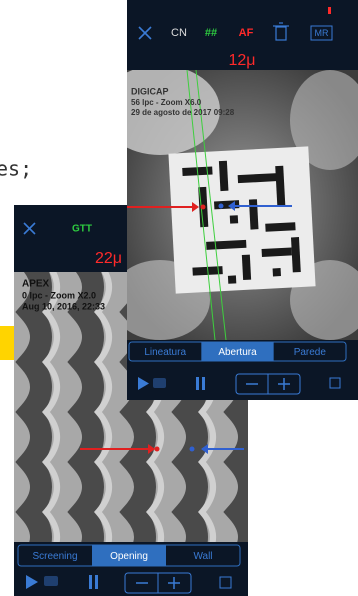 Image resolution: width=358 pixels, height=596 pixels. I want to click on measurement: 12μ, so click(241, 60).